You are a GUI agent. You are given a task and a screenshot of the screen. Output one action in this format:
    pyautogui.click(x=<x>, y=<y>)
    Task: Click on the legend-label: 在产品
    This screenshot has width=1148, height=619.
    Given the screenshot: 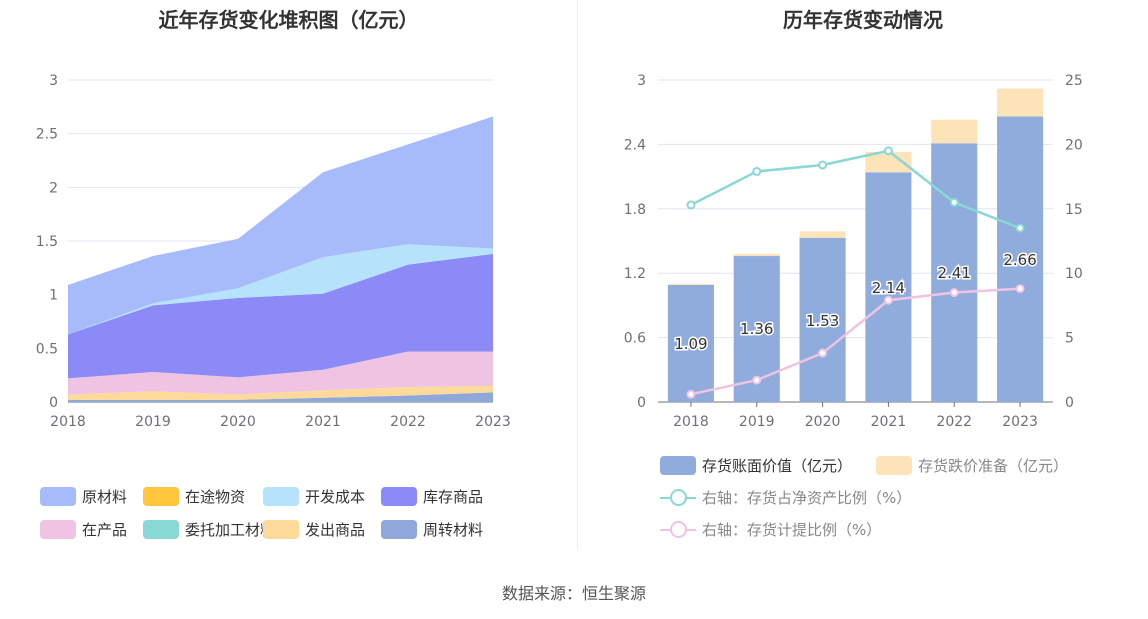 What is the action you would take?
    pyautogui.click(x=105, y=530)
    